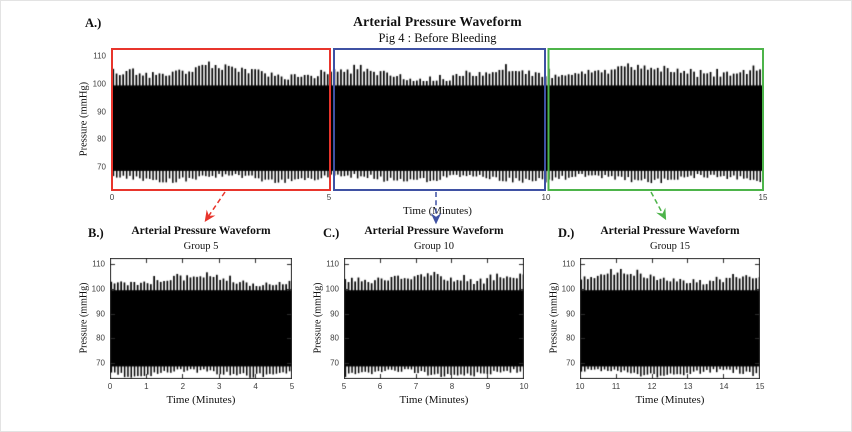  Describe the element at coordinates (332, 264) in the screenshot. I see `panel-c-ytick-label: 110` at that location.